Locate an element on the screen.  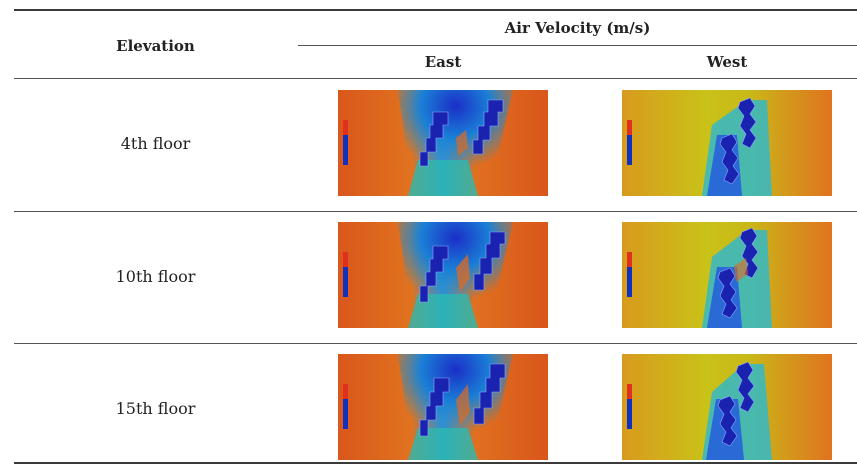
column-header-elevation: Elevation is located at coordinates (155, 46).